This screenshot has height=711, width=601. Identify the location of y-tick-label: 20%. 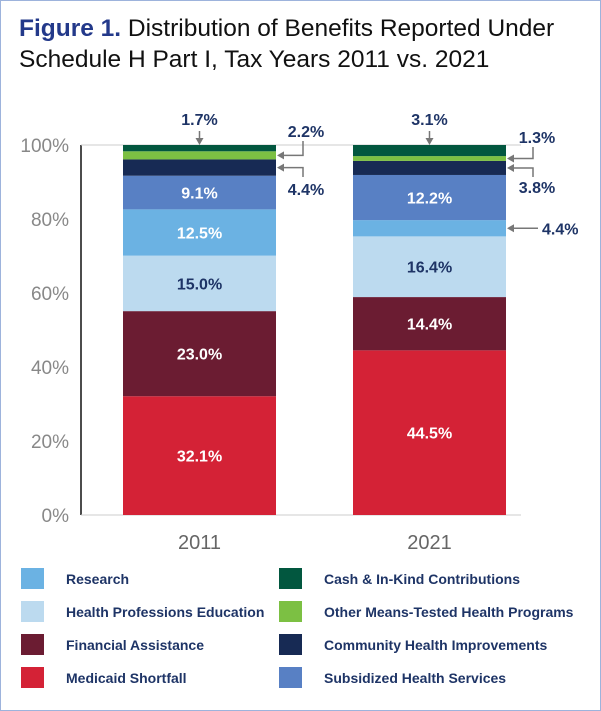
(50, 442).